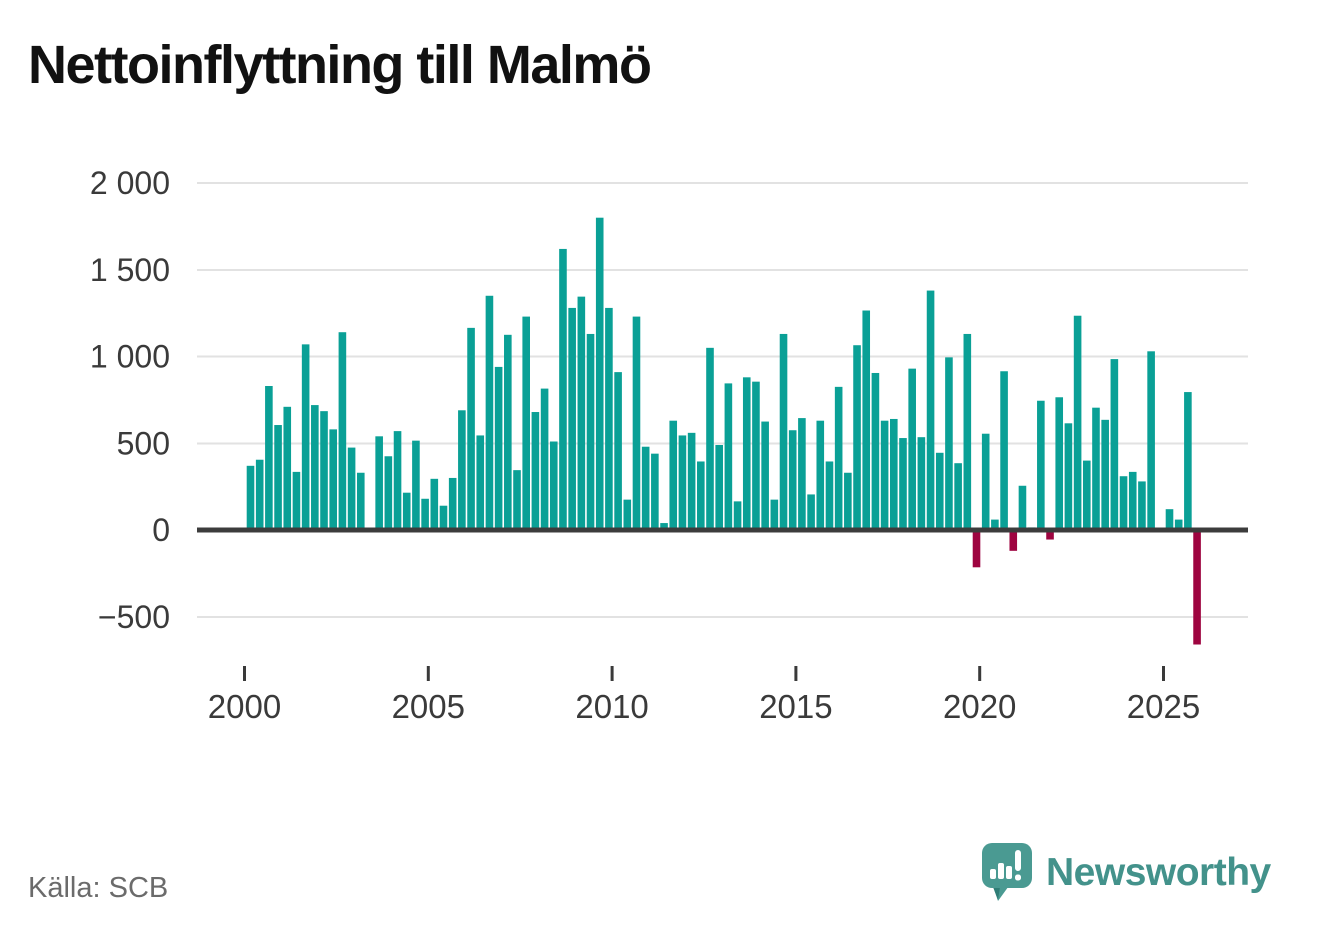 This screenshot has height=939, width=1322. What do you see at coordinates (553, 485) in the screenshot?
I see `bar-2008-Q2` at bounding box center [553, 485].